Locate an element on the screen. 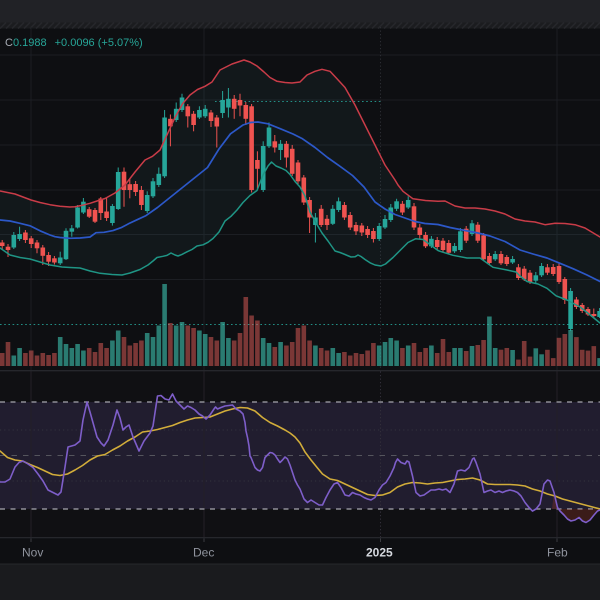  svg-text: Feb is located at coordinates (557, 553).